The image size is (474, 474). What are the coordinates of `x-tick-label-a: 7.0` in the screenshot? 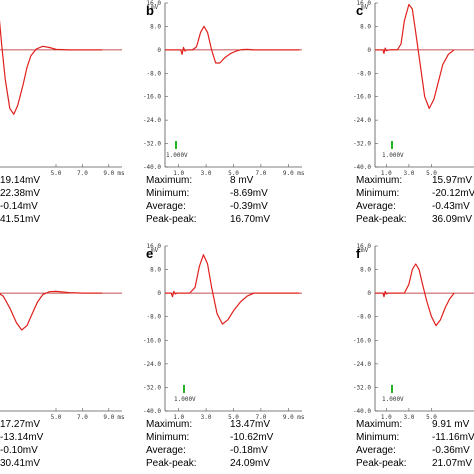 It's located at (82, 173).